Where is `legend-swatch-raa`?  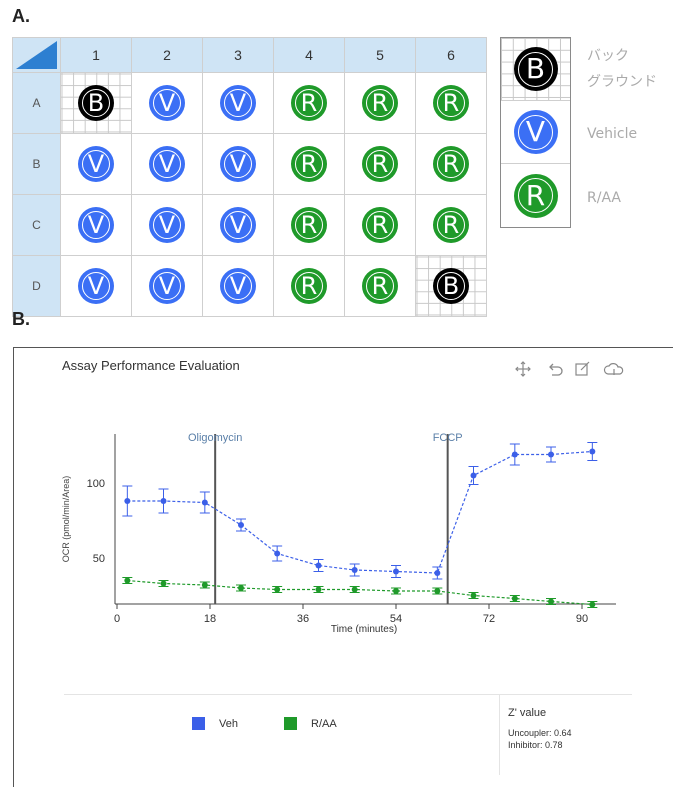 legend-swatch-raa is located at coordinates (290, 723).